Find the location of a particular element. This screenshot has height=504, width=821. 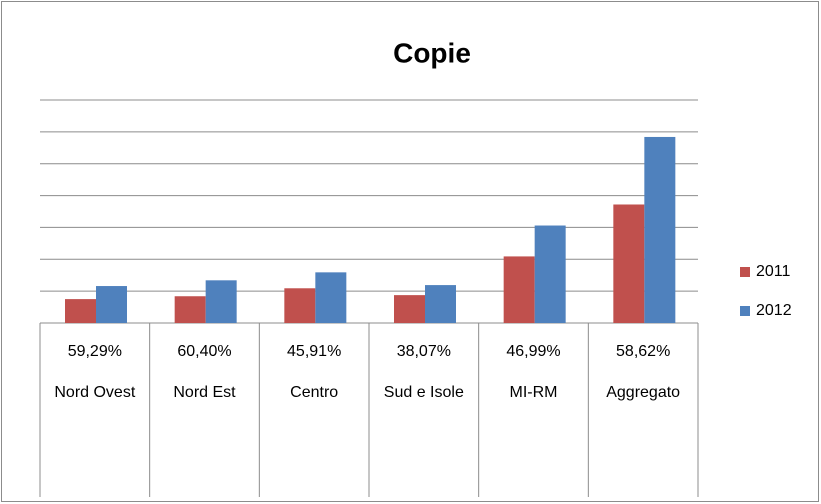

x-tick-label: Sud e Isole is located at coordinates (424, 392).